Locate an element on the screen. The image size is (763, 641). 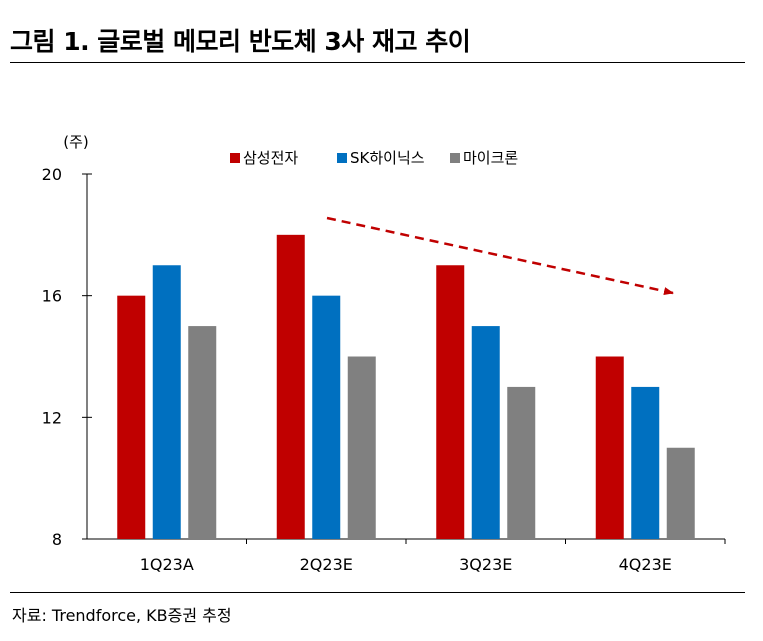
y-tick-label: 8 is located at coordinates (57, 539).